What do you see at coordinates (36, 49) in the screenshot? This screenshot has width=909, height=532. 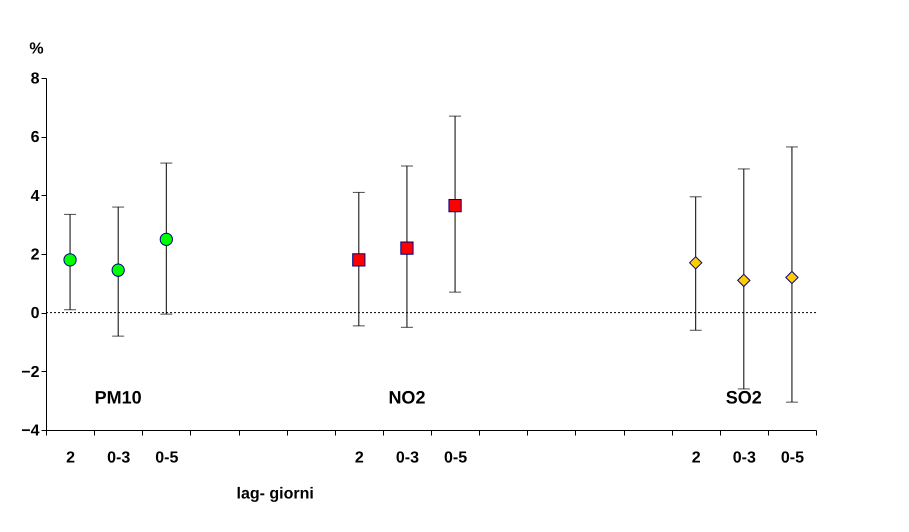 I see `y-axis-title: %` at bounding box center [36, 49].